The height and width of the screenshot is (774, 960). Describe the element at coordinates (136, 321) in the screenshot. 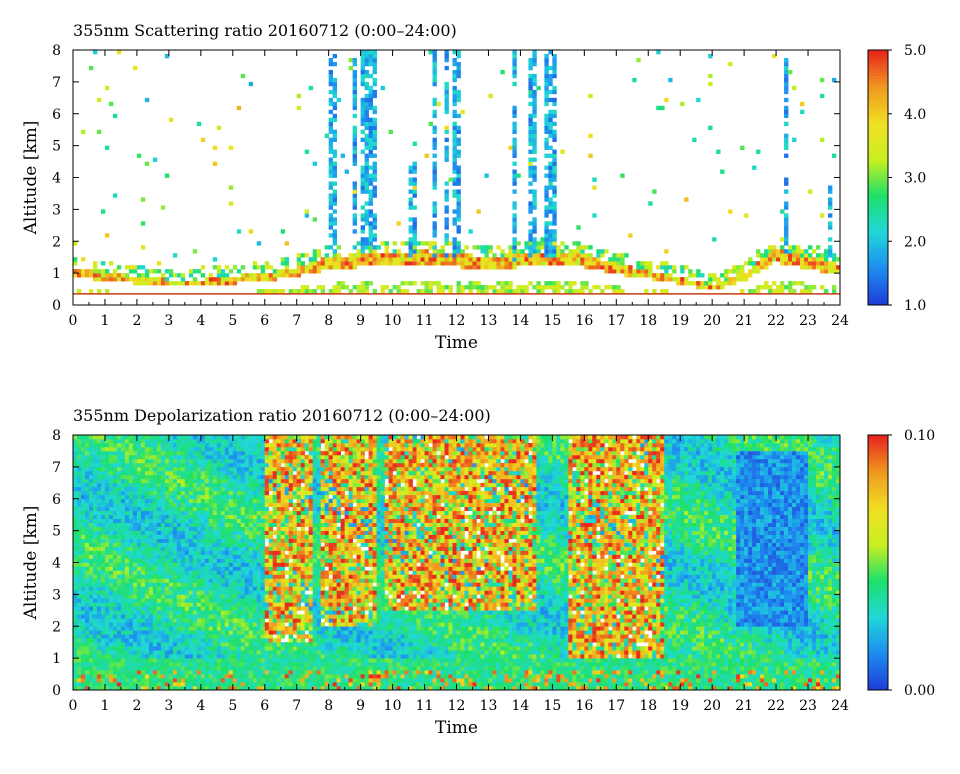

I see `x-tick-label: 2` at that location.